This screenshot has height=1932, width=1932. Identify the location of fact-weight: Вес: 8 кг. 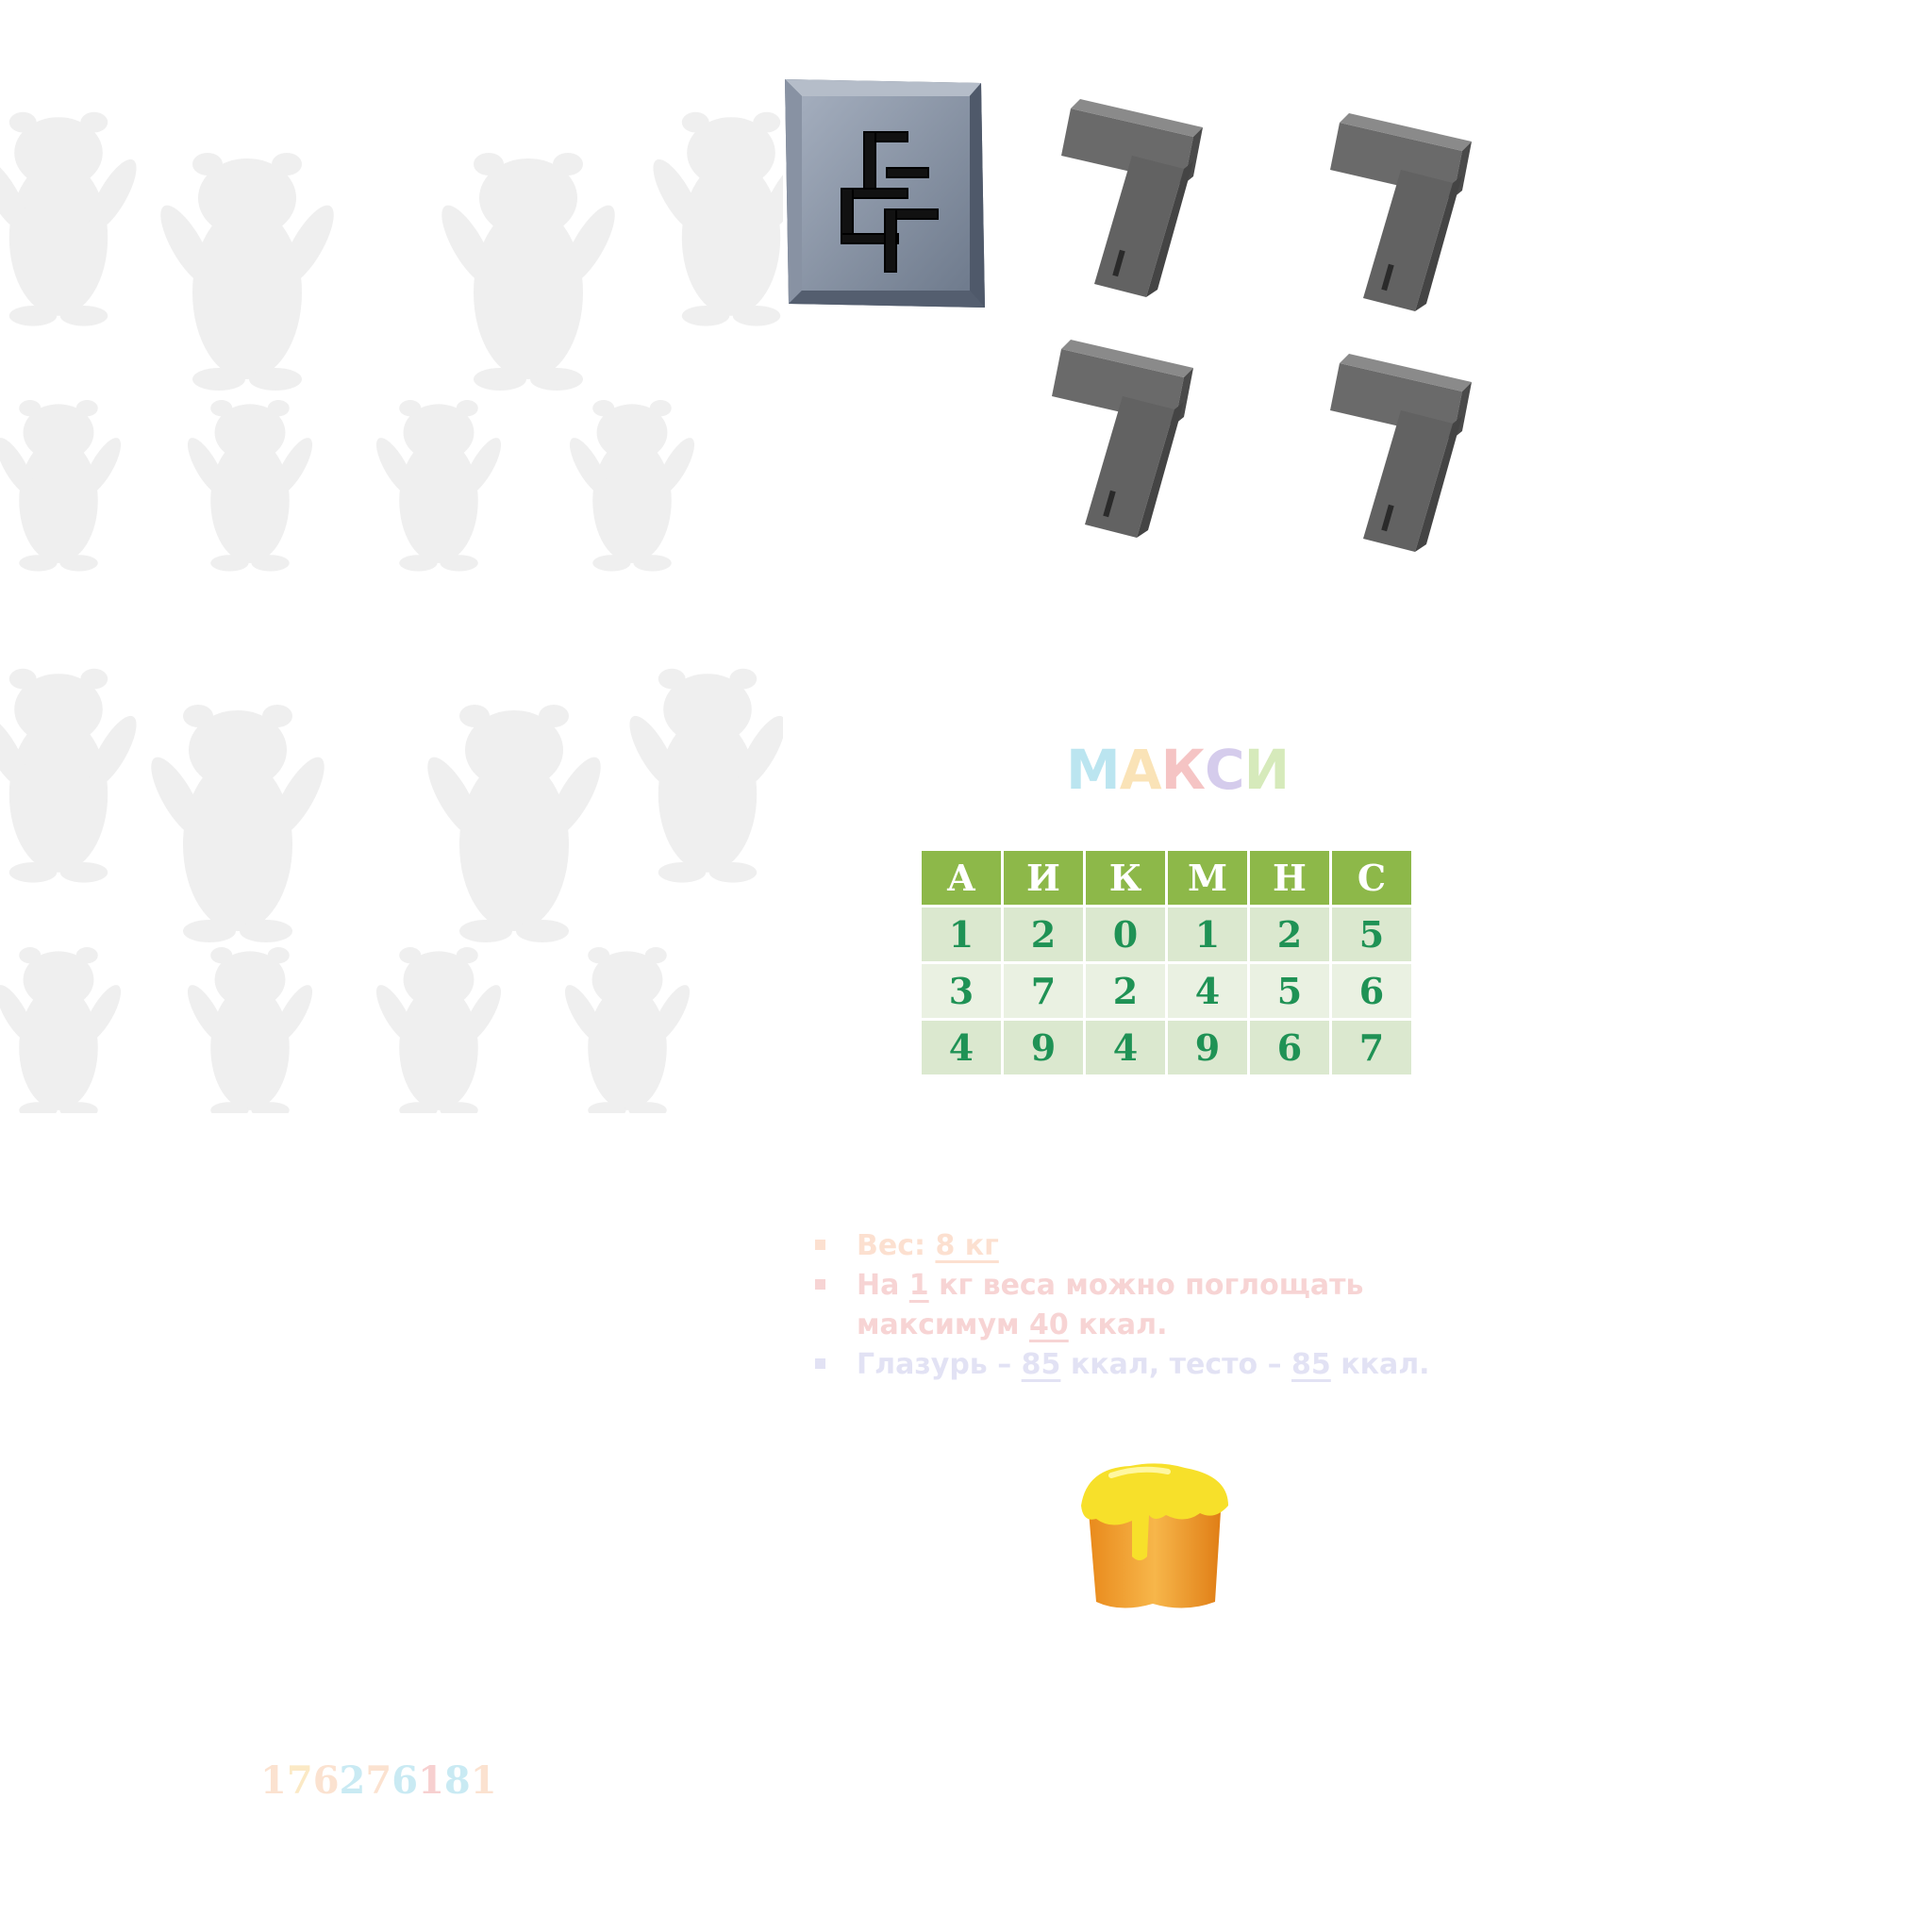
(1151, 1246).